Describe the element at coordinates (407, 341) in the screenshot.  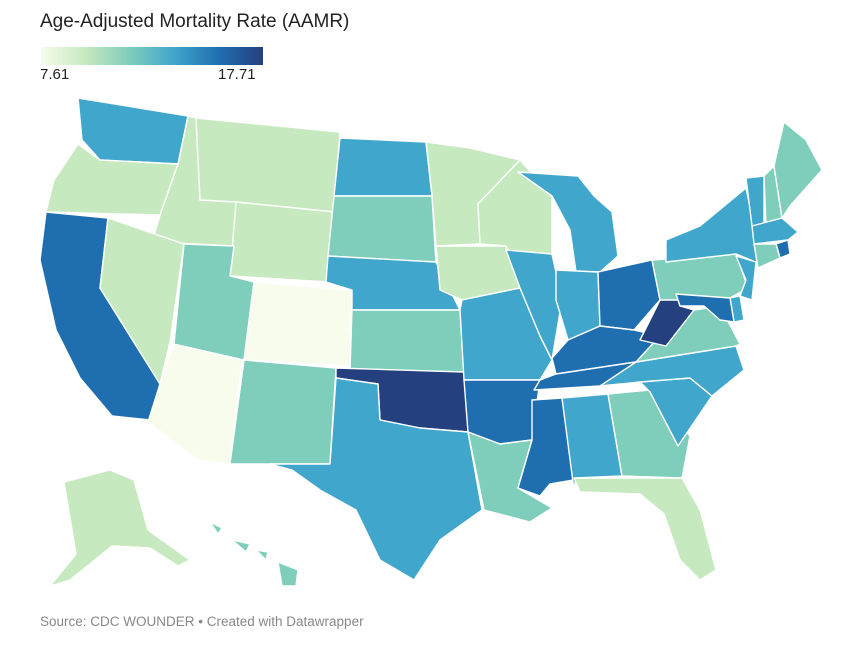
I see `state-ks` at that location.